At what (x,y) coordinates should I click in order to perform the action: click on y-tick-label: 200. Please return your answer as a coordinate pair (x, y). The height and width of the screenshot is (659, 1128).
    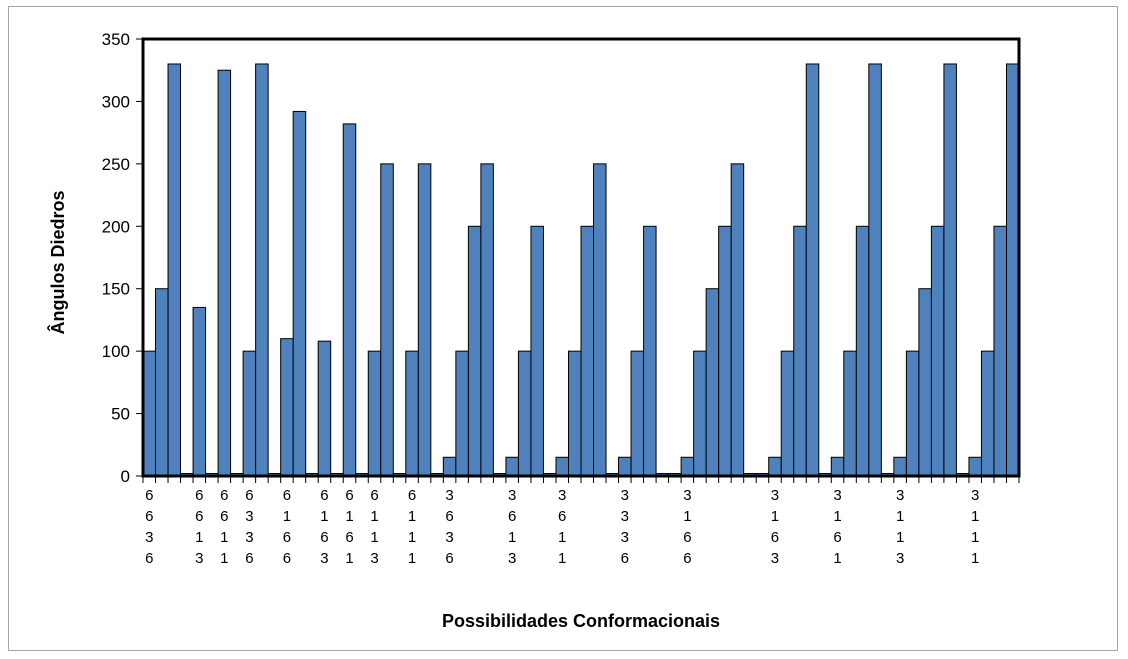
    Looking at the image, I should click on (116, 226).